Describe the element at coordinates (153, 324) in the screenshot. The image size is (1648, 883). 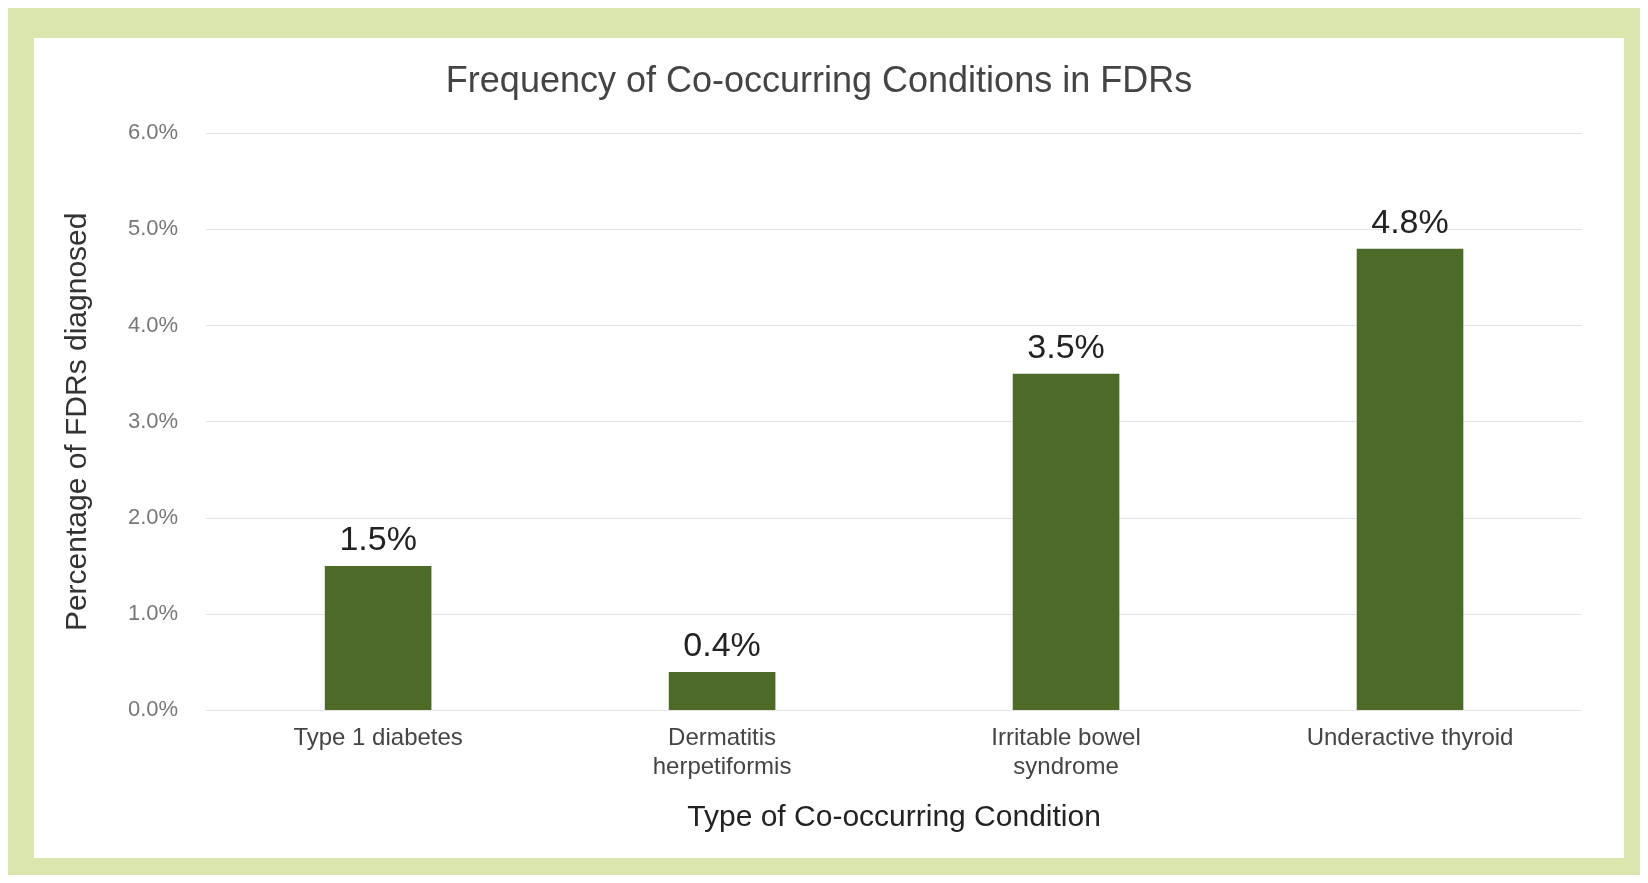
I see `y-tick-label: 4.0%` at that location.